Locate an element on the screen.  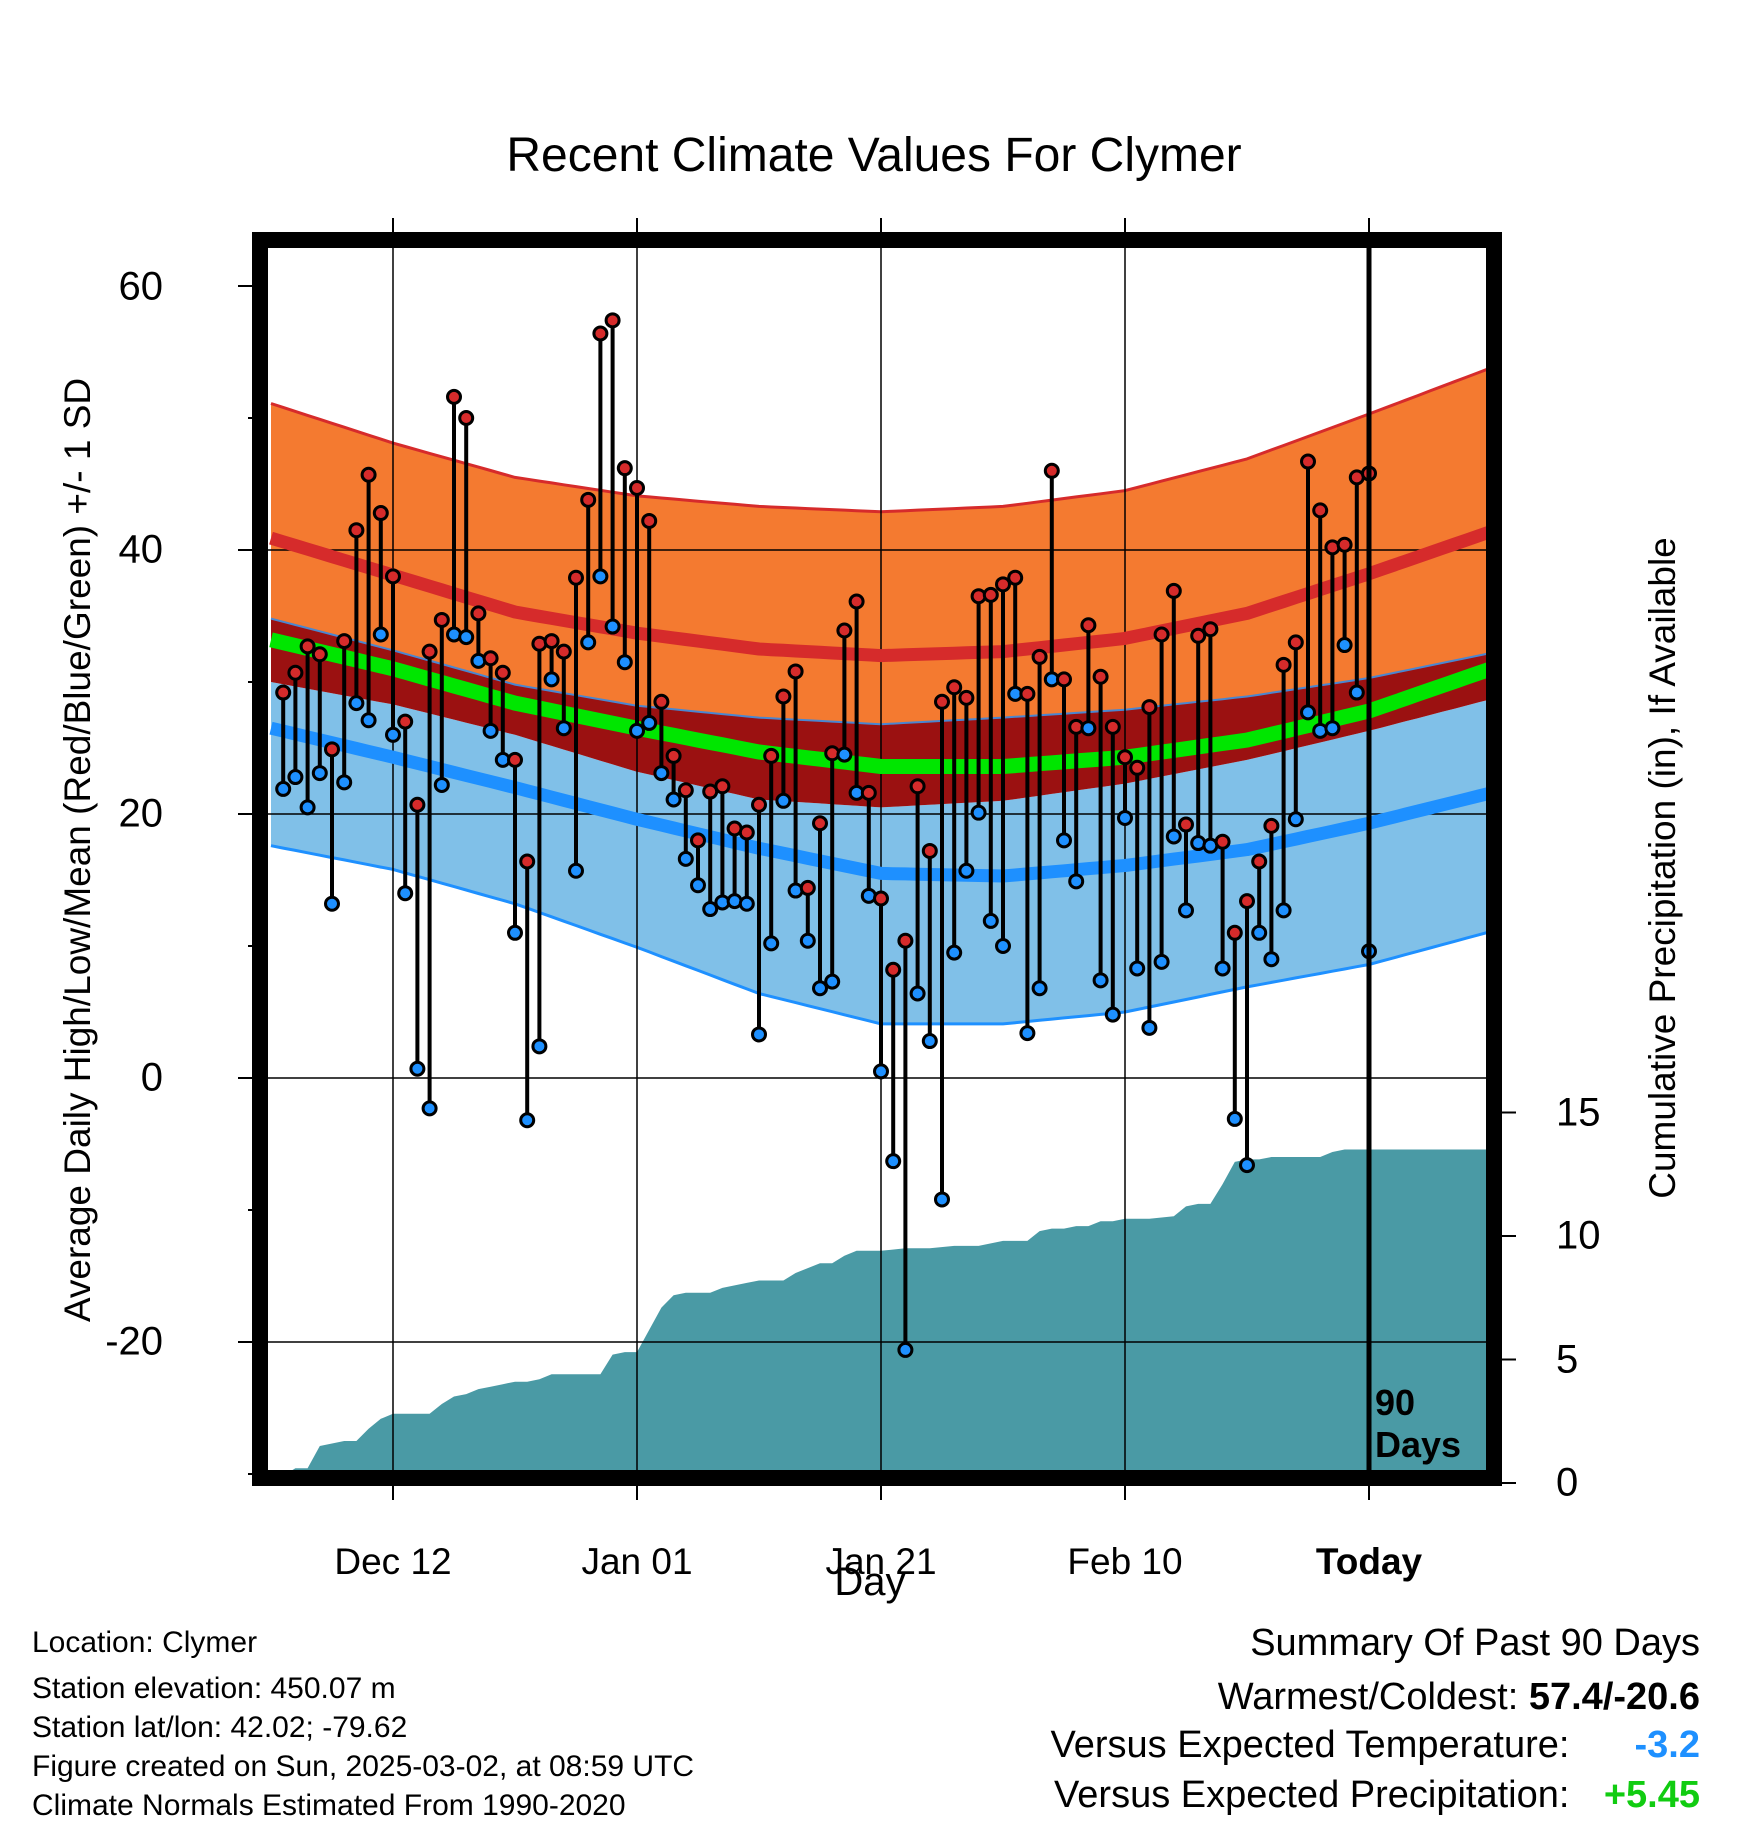
today-marker-label-line2: Days is located at coordinates (1418, 1444).